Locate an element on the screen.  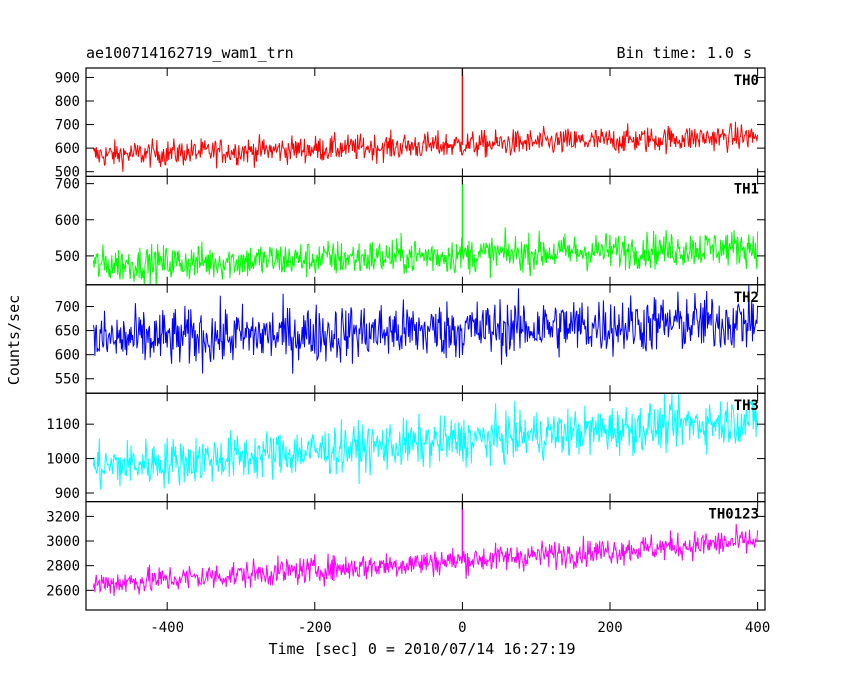
panel-label-th3: TH3 is located at coordinates (746, 406).